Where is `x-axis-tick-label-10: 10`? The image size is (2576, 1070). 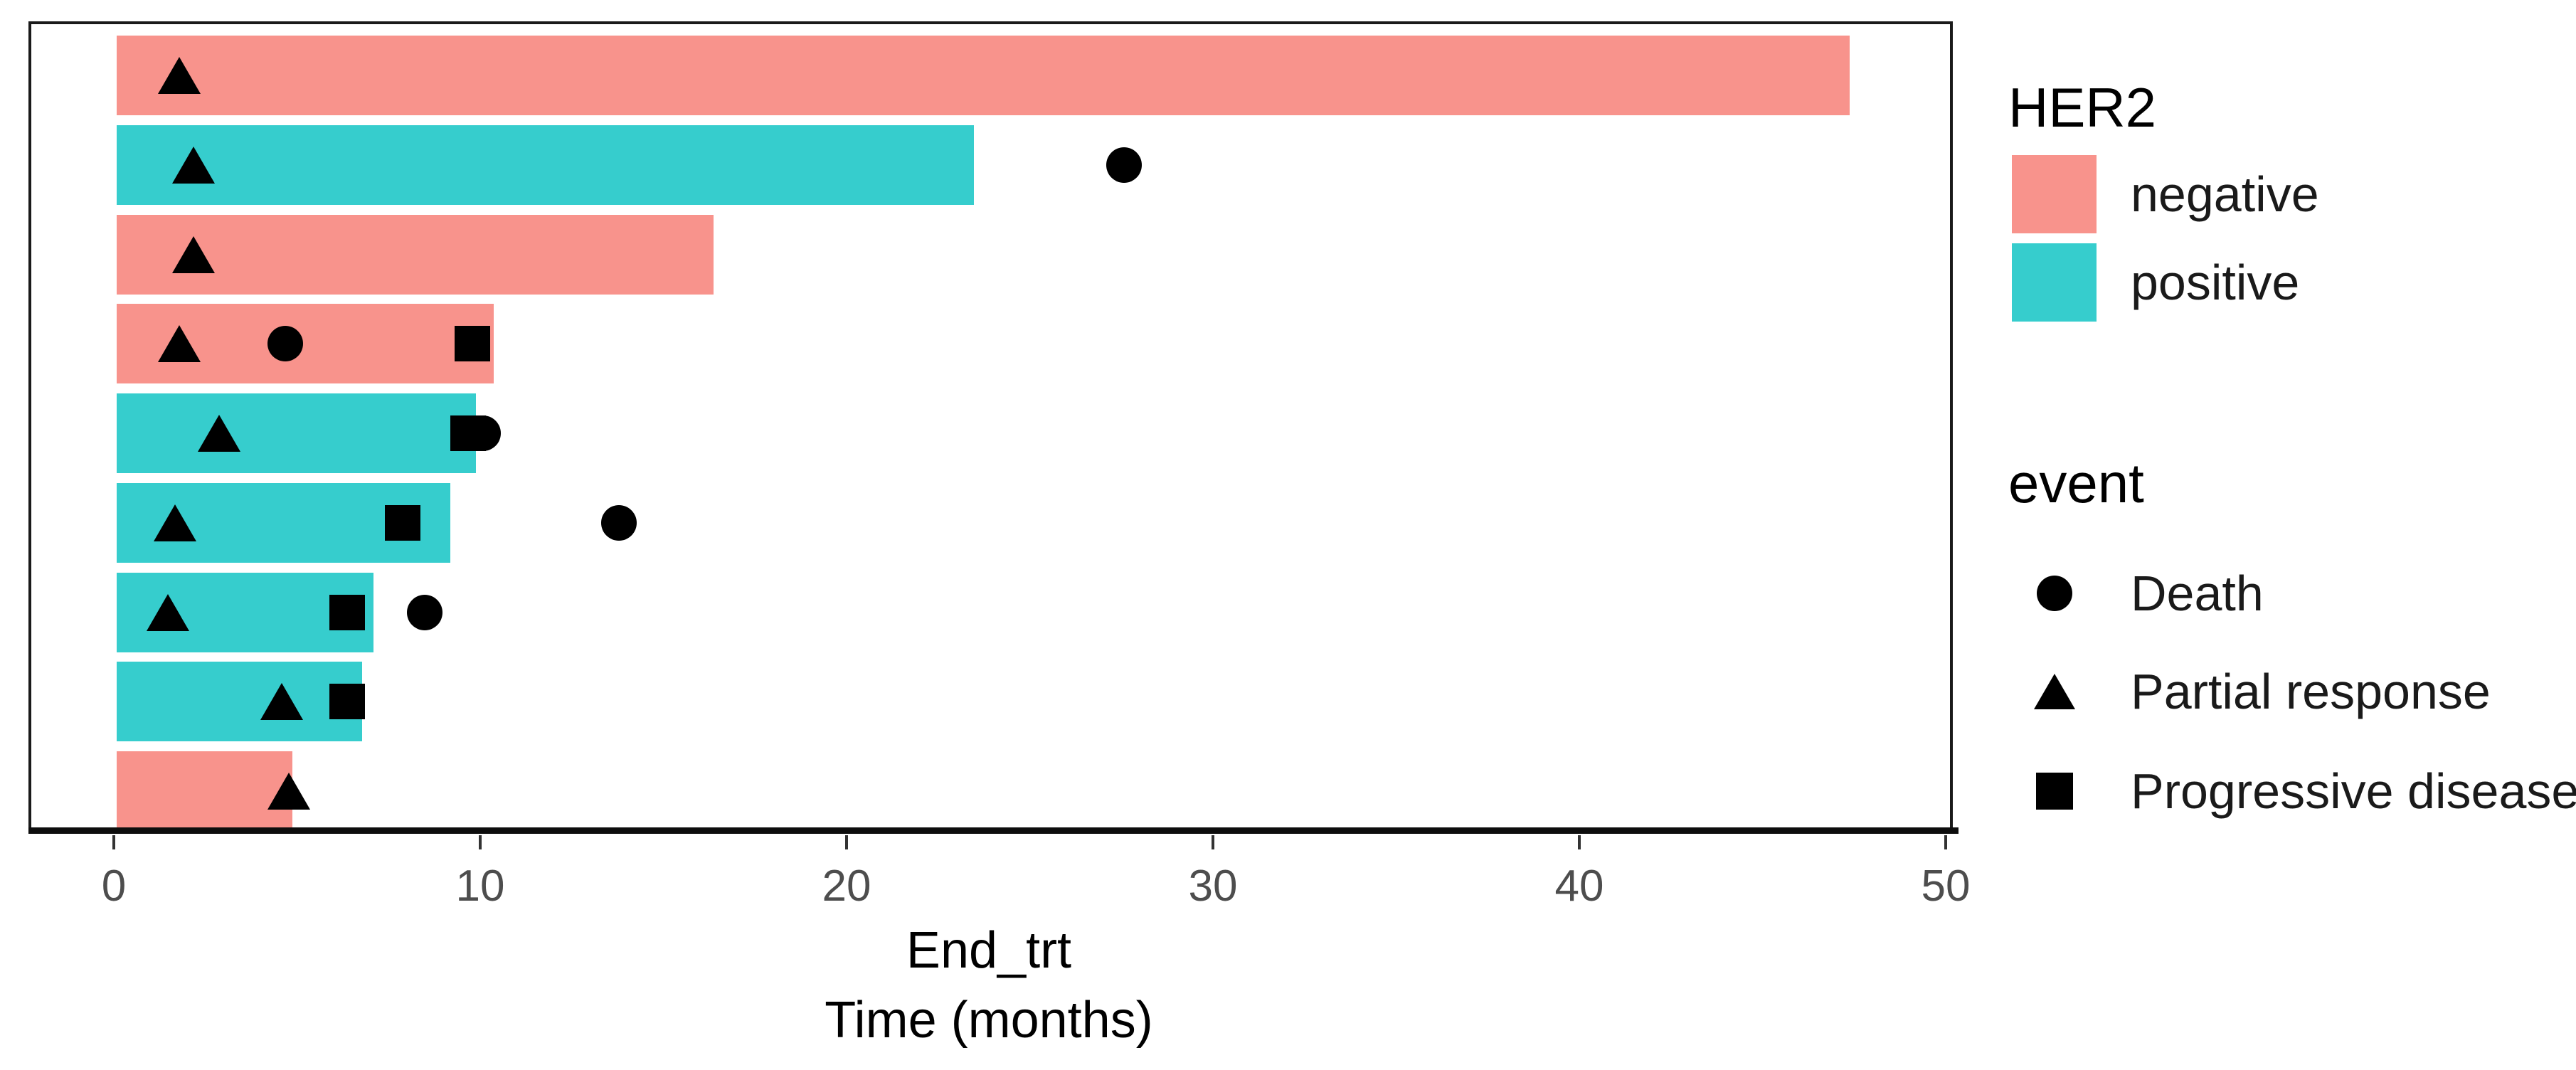 x-axis-tick-label-10: 10 is located at coordinates (480, 886).